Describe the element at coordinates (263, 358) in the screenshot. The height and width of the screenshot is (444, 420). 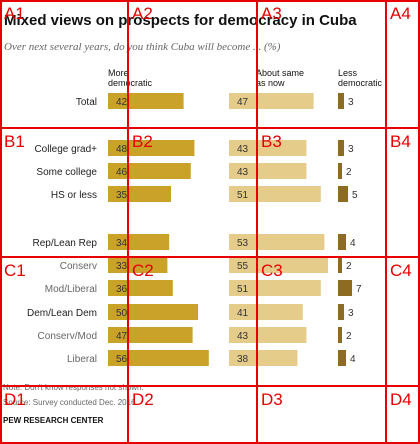
I see `bar-liberal-col1` at that location.